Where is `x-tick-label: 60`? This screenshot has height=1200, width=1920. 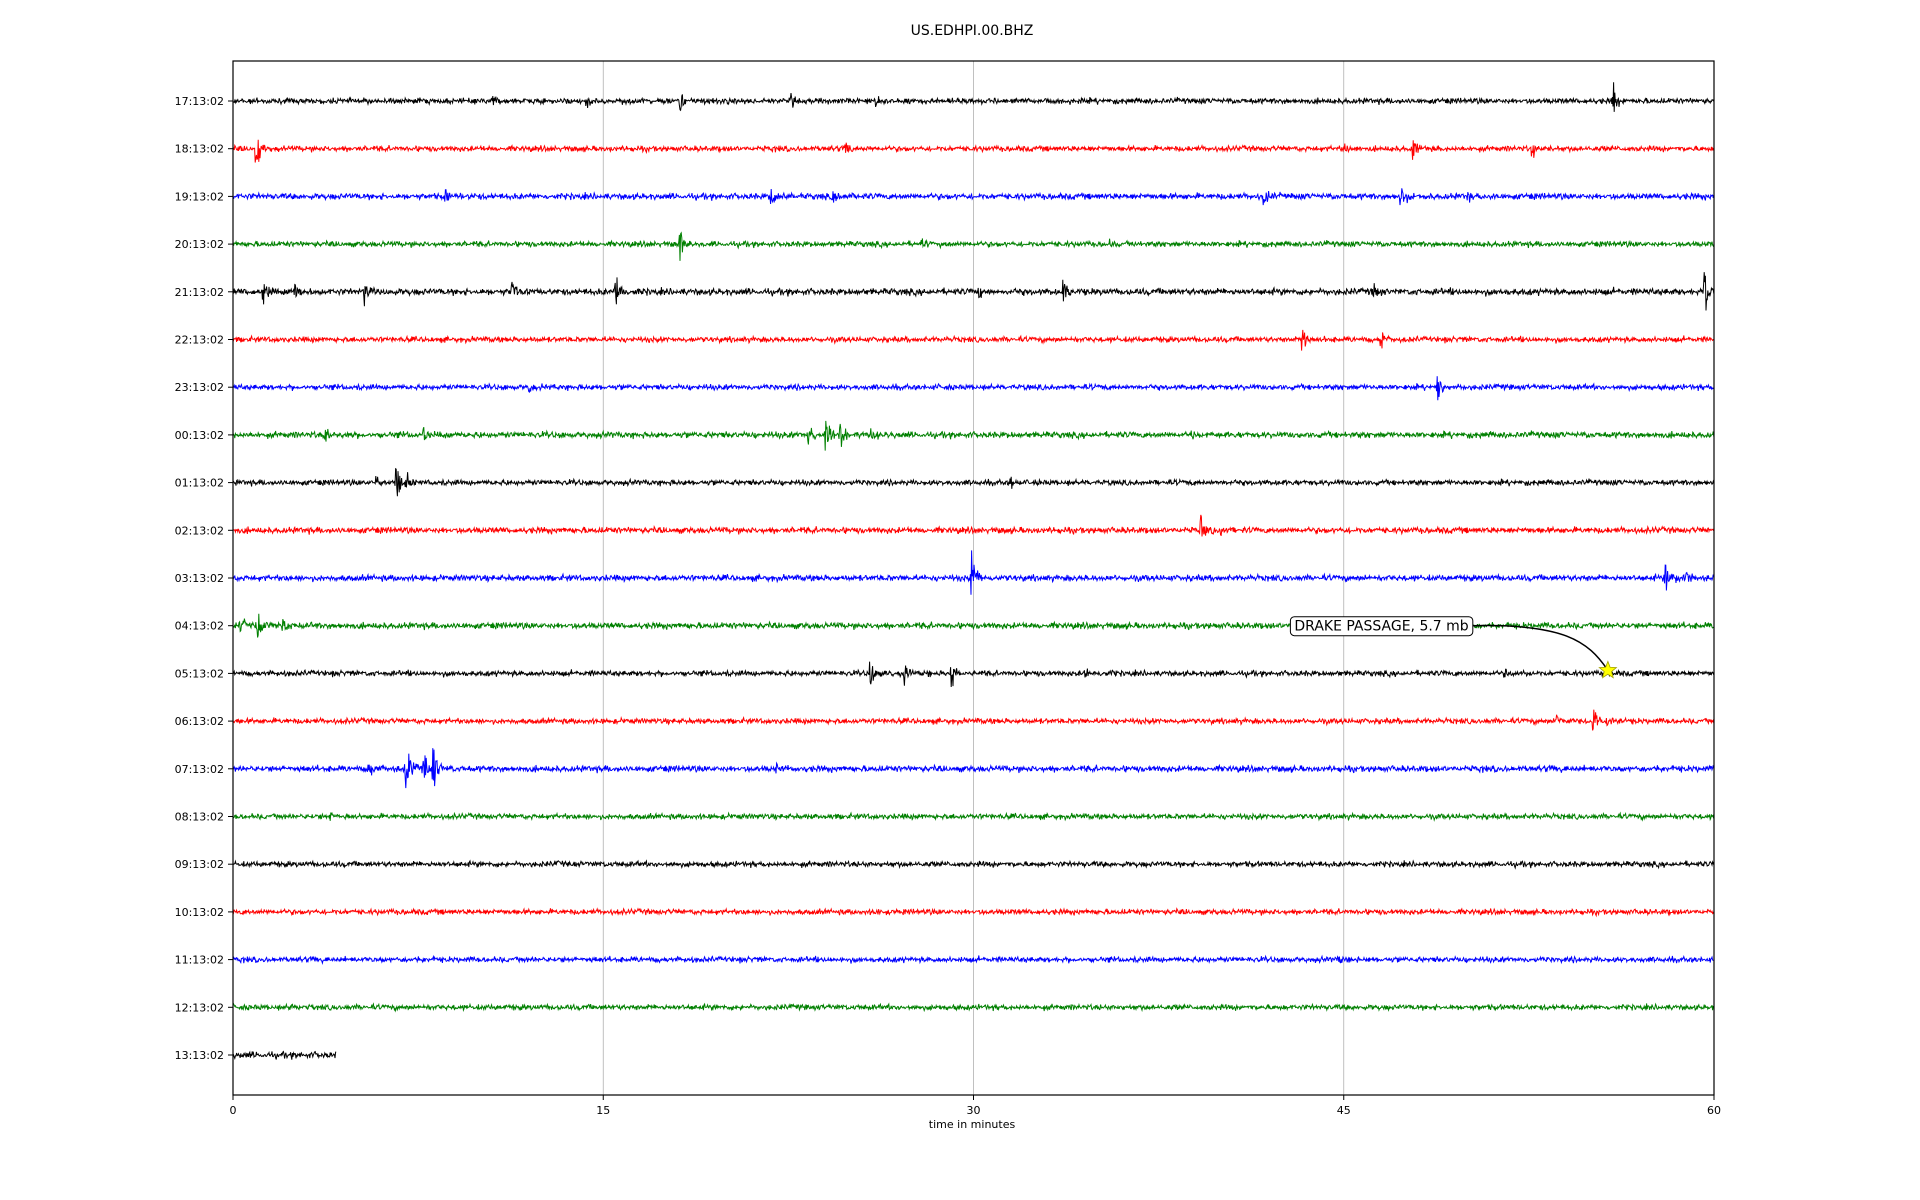 x-tick-label: 60 is located at coordinates (1714, 1110).